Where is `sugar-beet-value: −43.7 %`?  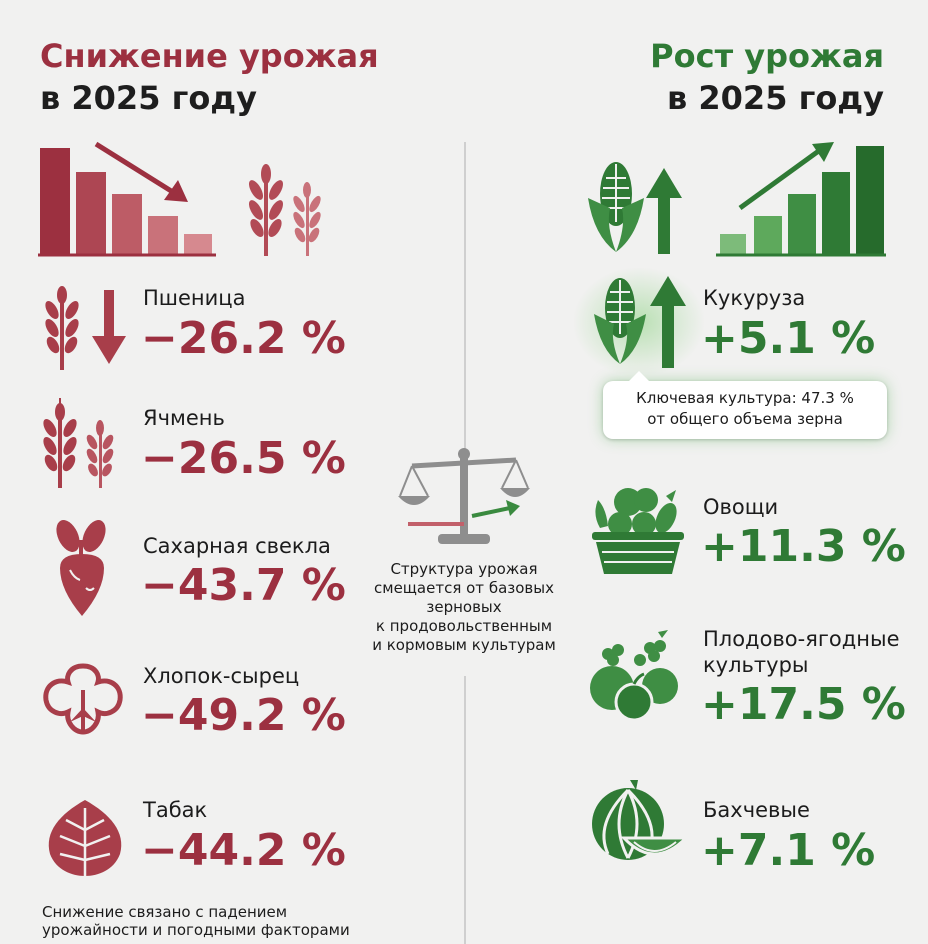 sugar-beet-value: −43.7 % is located at coordinates (243, 585).